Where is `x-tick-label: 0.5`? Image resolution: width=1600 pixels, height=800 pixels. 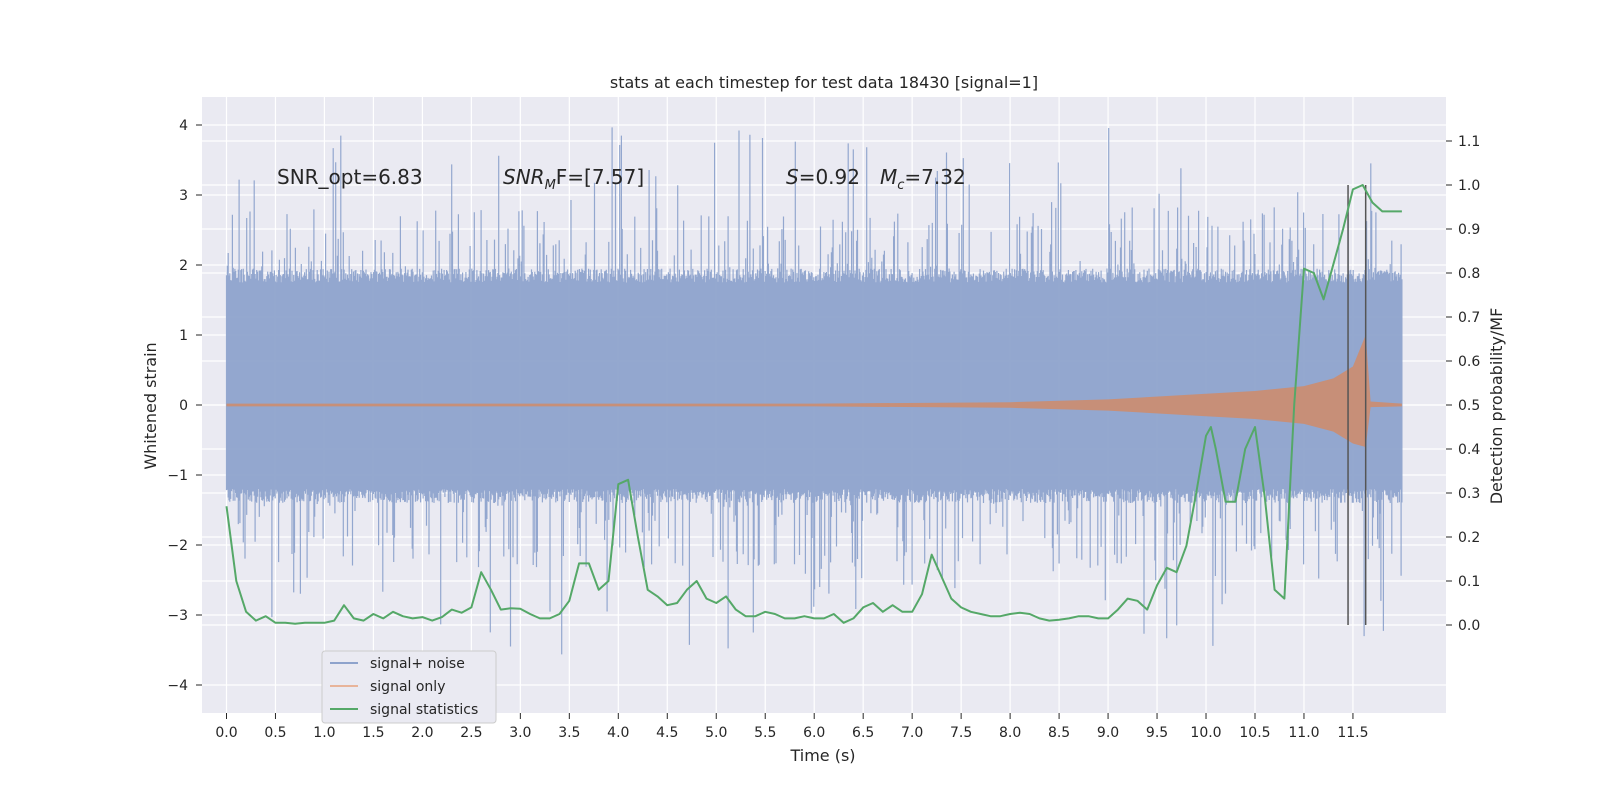
x-tick-label: 0.5 is located at coordinates (275, 733).